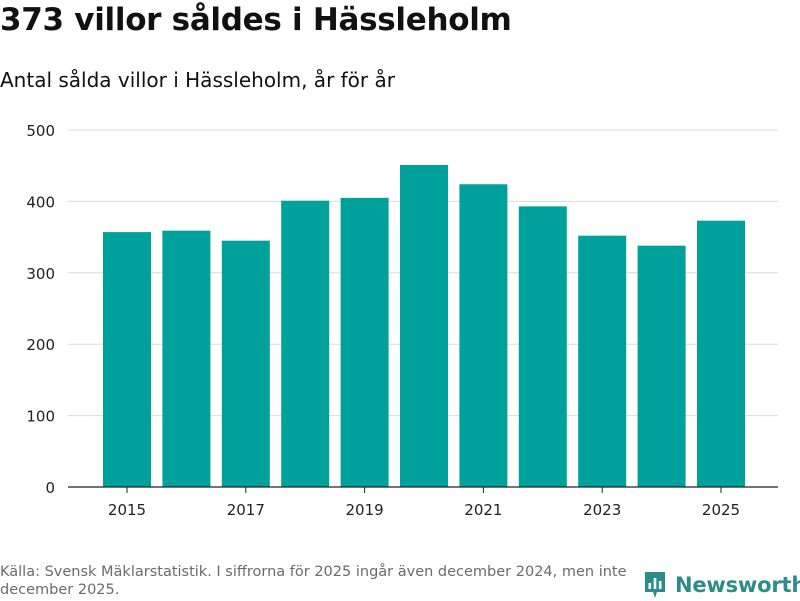  I want to click on y-tick-label-0: 0, so click(50, 488).